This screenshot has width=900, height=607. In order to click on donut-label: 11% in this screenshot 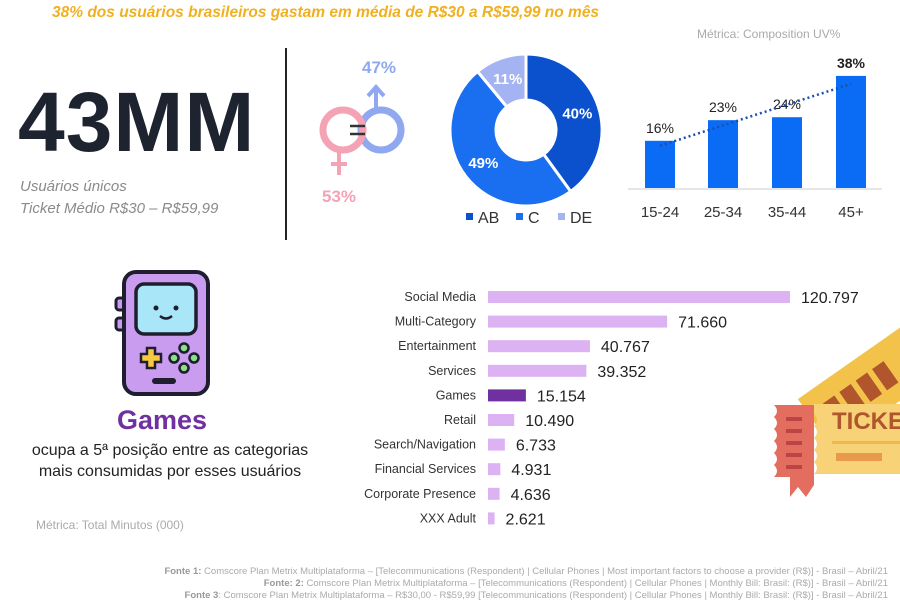, I will do `click(507, 79)`.